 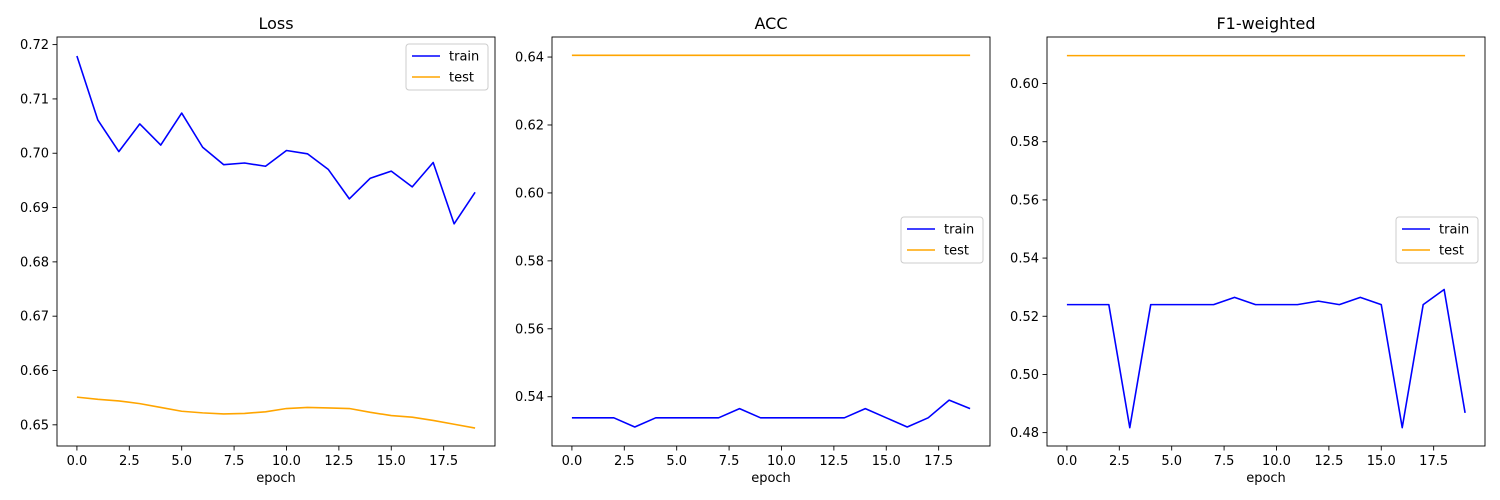 I want to click on y-tick-label: 0.71, so click(x=34, y=99).